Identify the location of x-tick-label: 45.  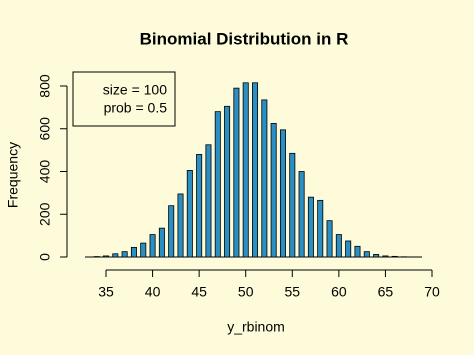
(199, 292).